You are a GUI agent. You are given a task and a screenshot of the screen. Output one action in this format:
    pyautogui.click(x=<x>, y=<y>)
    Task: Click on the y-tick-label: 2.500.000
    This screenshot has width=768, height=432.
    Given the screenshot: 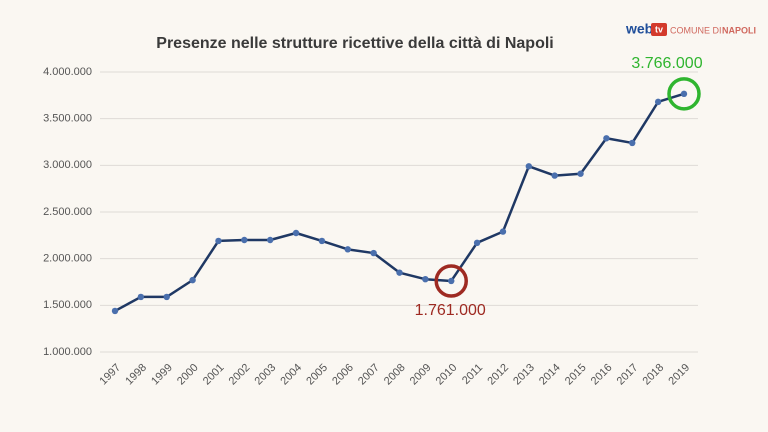 What is the action you would take?
    pyautogui.click(x=67, y=212)
    